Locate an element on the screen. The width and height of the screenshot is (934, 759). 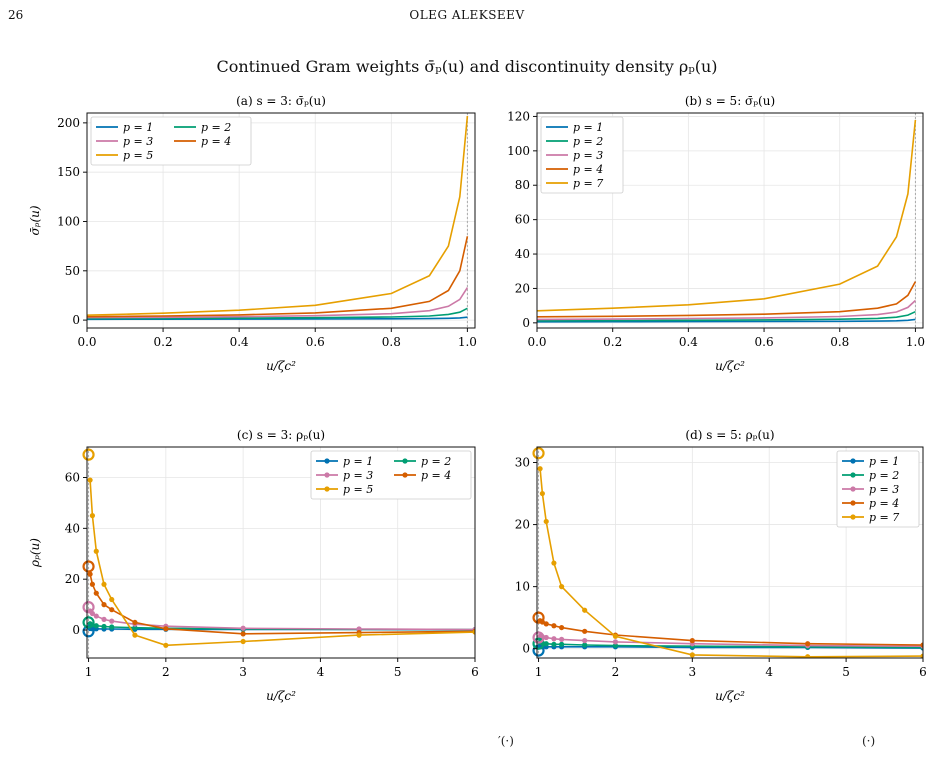
subplot-title: (a) s = 3: σ̄ₚ(u) is located at coordinates (281, 101).